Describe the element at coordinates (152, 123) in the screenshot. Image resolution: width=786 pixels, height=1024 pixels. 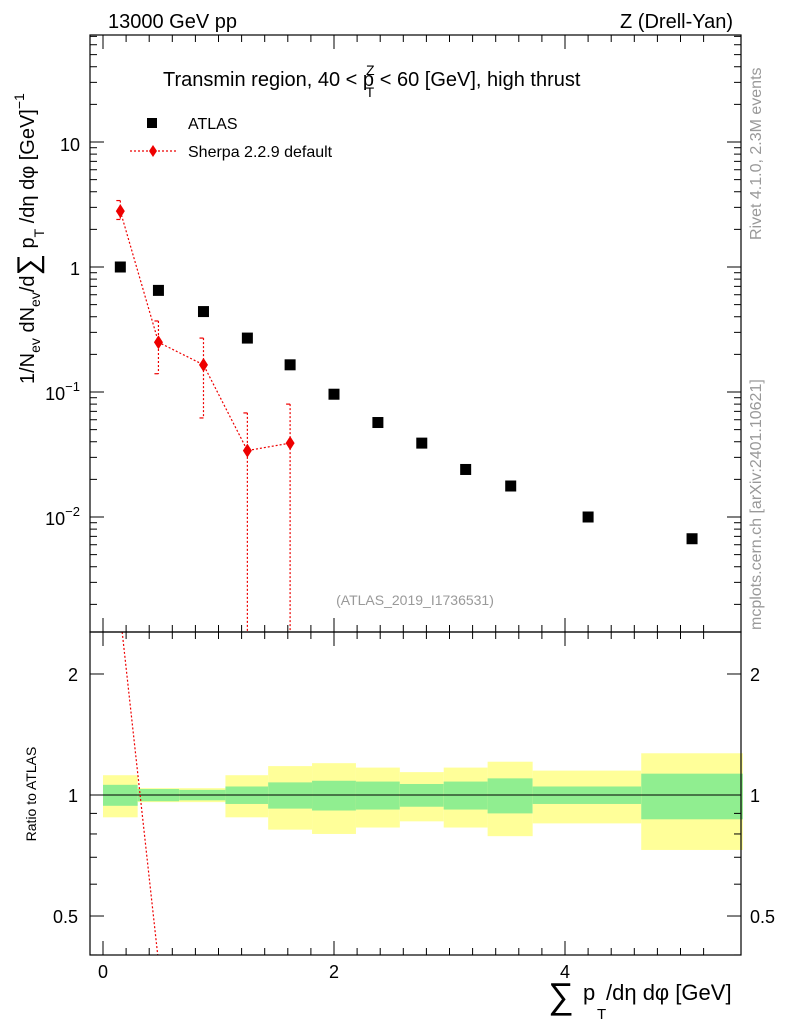
I see `legend-atlas-marker` at that location.